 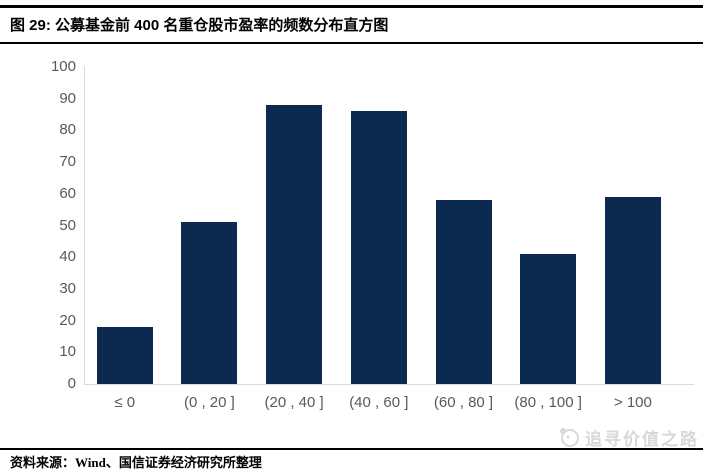 What do you see at coordinates (67, 193) in the screenshot?
I see `y-tick-label: 60` at bounding box center [67, 193].